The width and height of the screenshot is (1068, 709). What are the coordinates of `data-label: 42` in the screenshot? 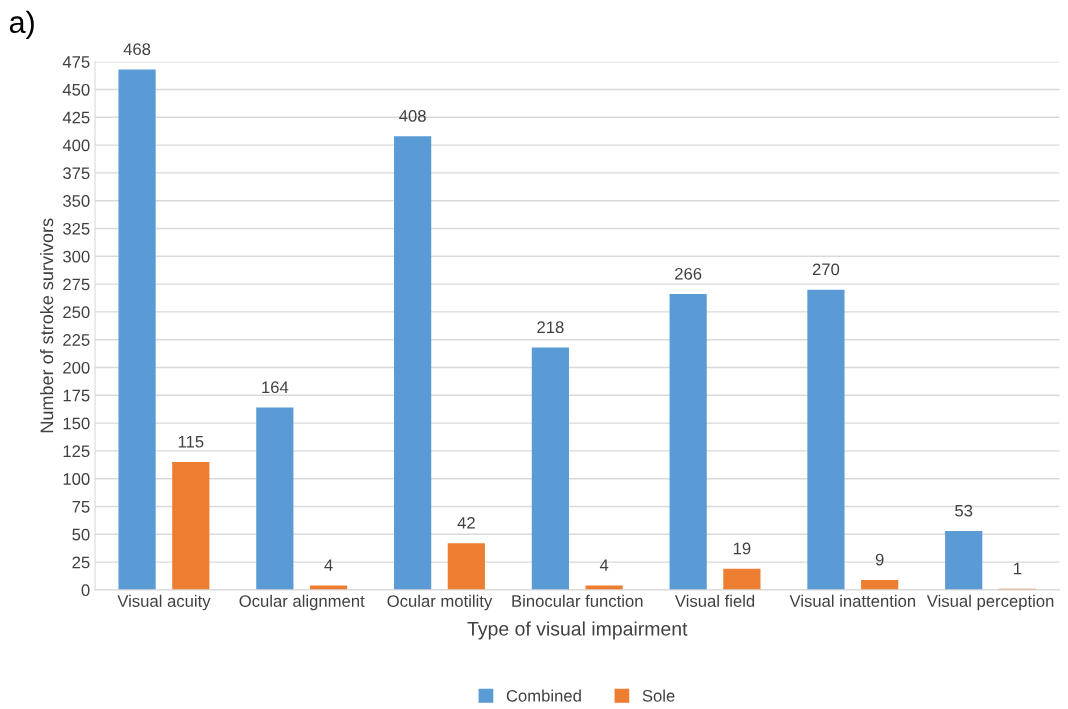 It's located at (466, 522).